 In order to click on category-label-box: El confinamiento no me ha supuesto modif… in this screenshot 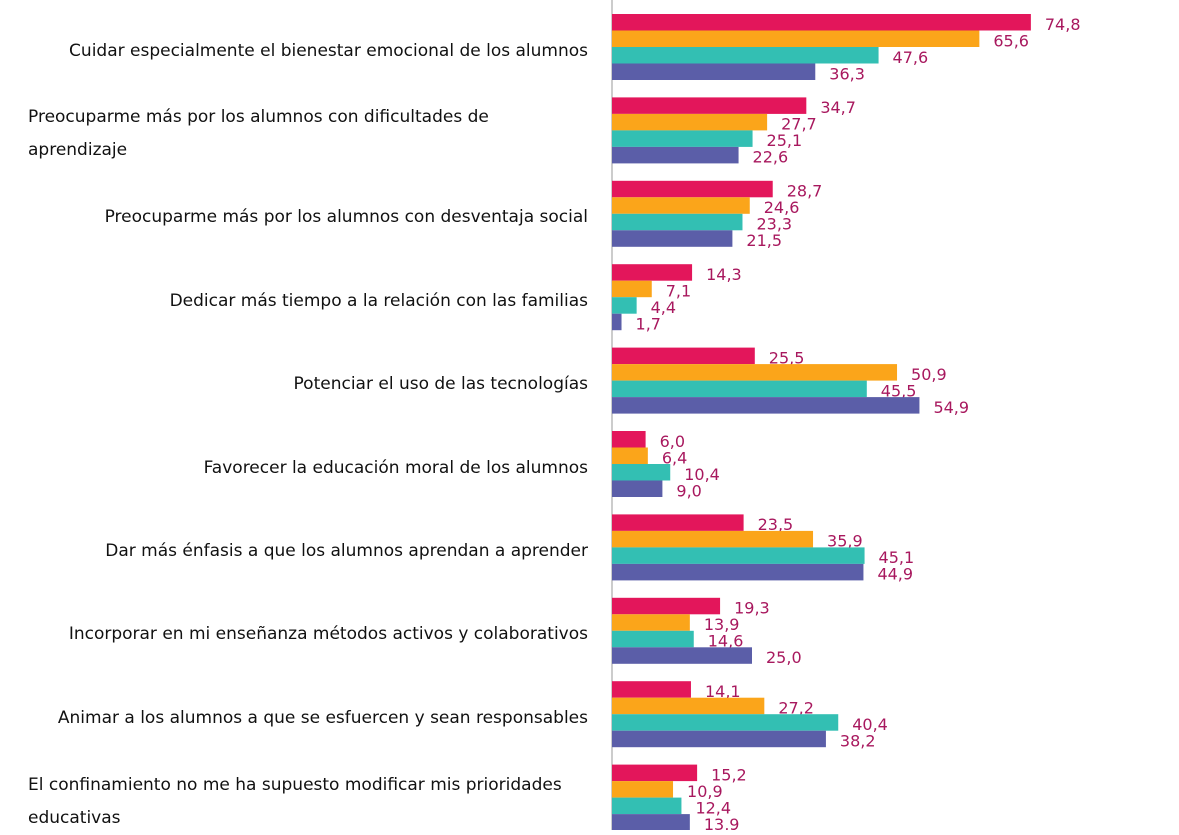, I will do `click(294, 802)`.